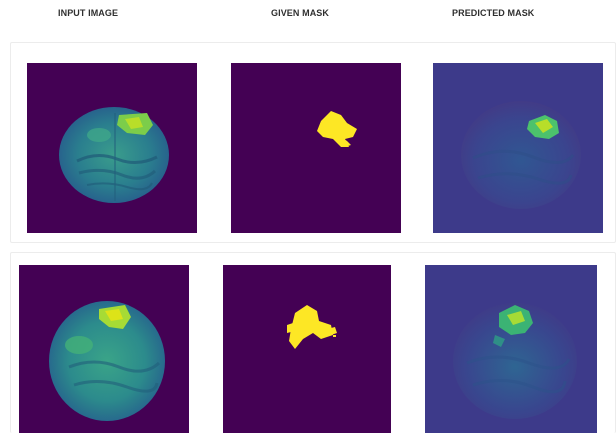 The width and height of the screenshot is (616, 433). Describe the element at coordinates (493, 13) in the screenshot. I see `header-predicted-mask: PREDICTED MASK` at that location.